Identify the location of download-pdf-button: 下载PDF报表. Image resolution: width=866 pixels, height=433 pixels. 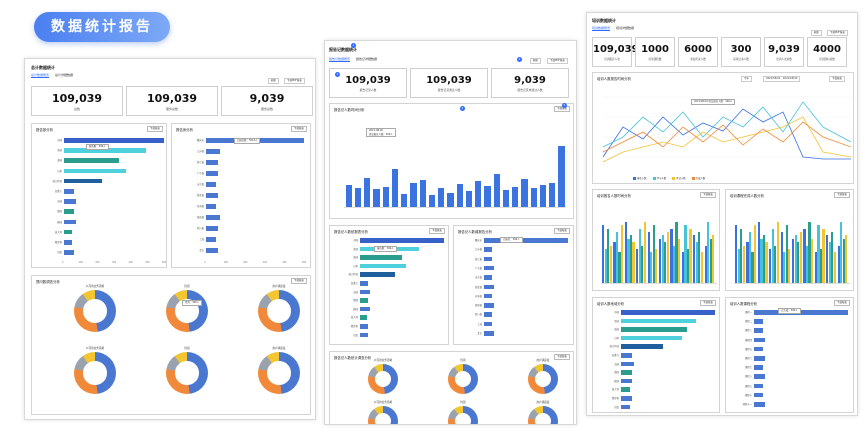
(294, 81).